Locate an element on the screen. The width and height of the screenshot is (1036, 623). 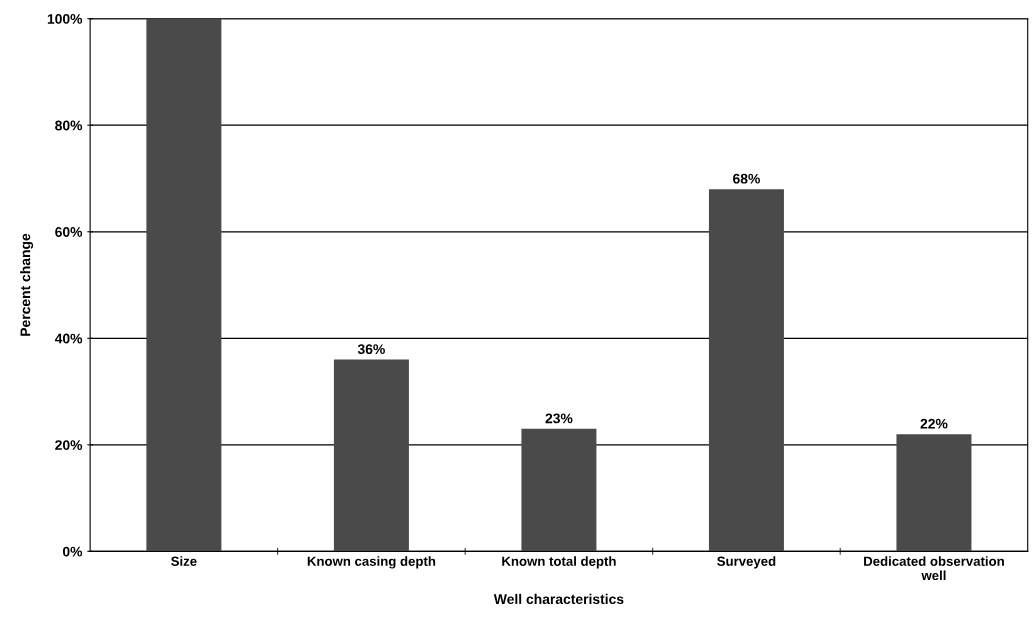
data-label: 23% is located at coordinates (559, 418).